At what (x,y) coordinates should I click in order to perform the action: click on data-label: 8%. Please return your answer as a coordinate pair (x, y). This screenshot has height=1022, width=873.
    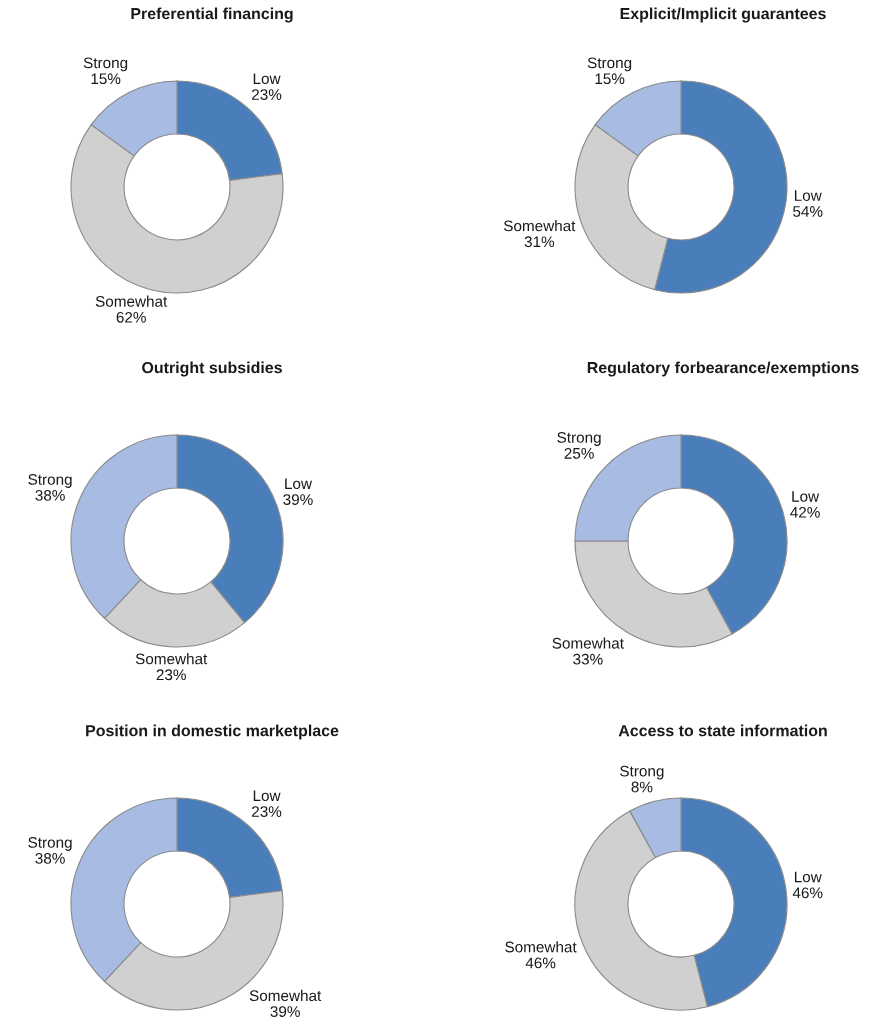
    Looking at the image, I should click on (642, 787).